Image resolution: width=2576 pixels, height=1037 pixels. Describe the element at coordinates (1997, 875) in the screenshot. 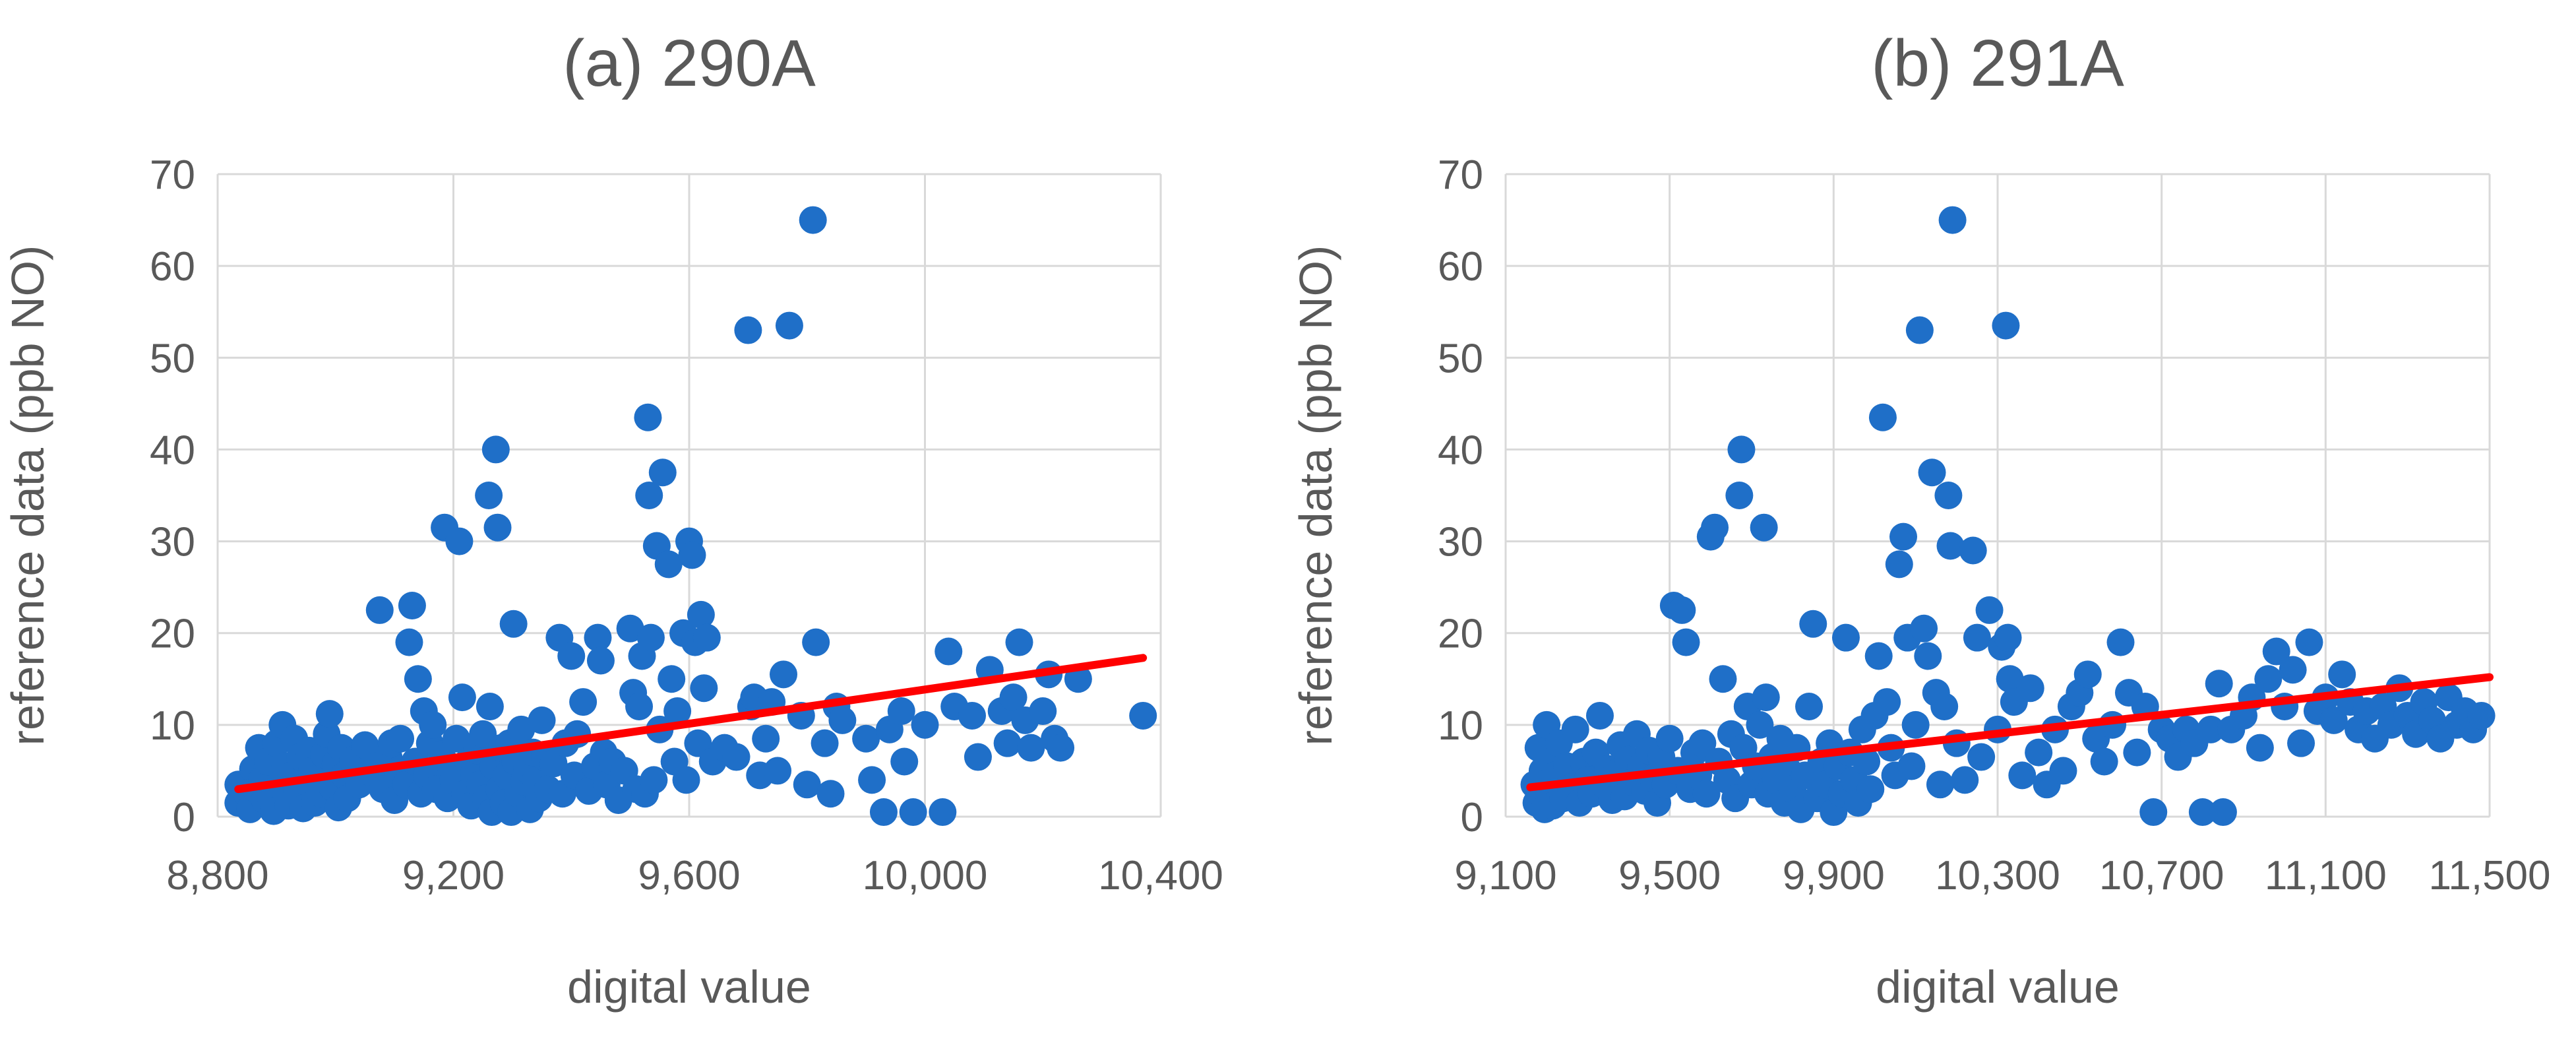

I see `chart-b-xtick-label: 10,300` at that location.